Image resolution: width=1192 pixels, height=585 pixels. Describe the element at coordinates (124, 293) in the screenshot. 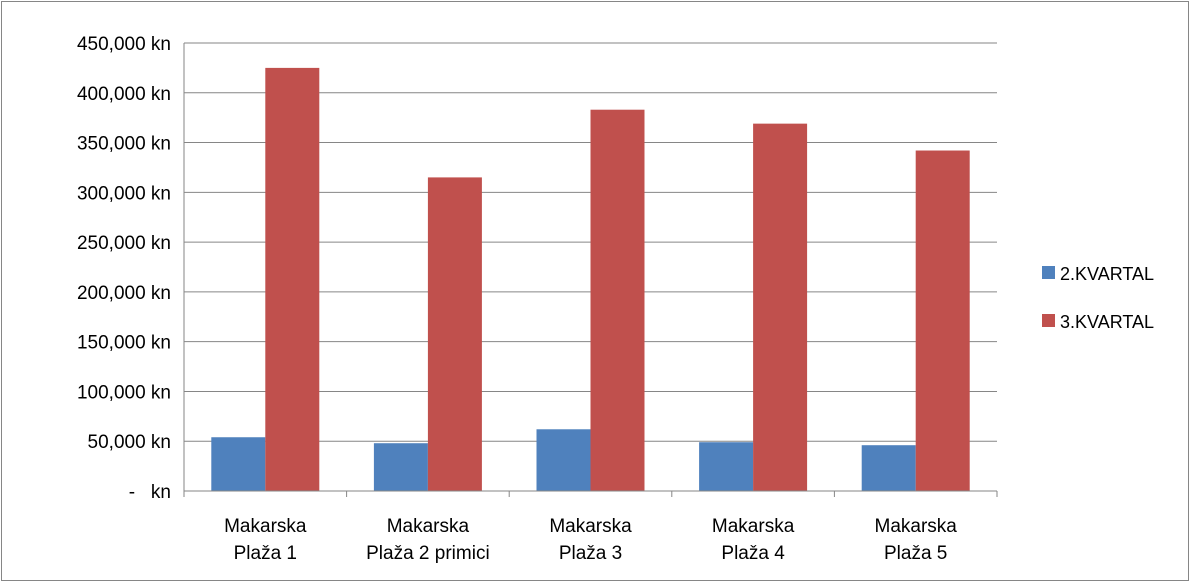

I see `y-tick-label: 200,000 kn` at that location.